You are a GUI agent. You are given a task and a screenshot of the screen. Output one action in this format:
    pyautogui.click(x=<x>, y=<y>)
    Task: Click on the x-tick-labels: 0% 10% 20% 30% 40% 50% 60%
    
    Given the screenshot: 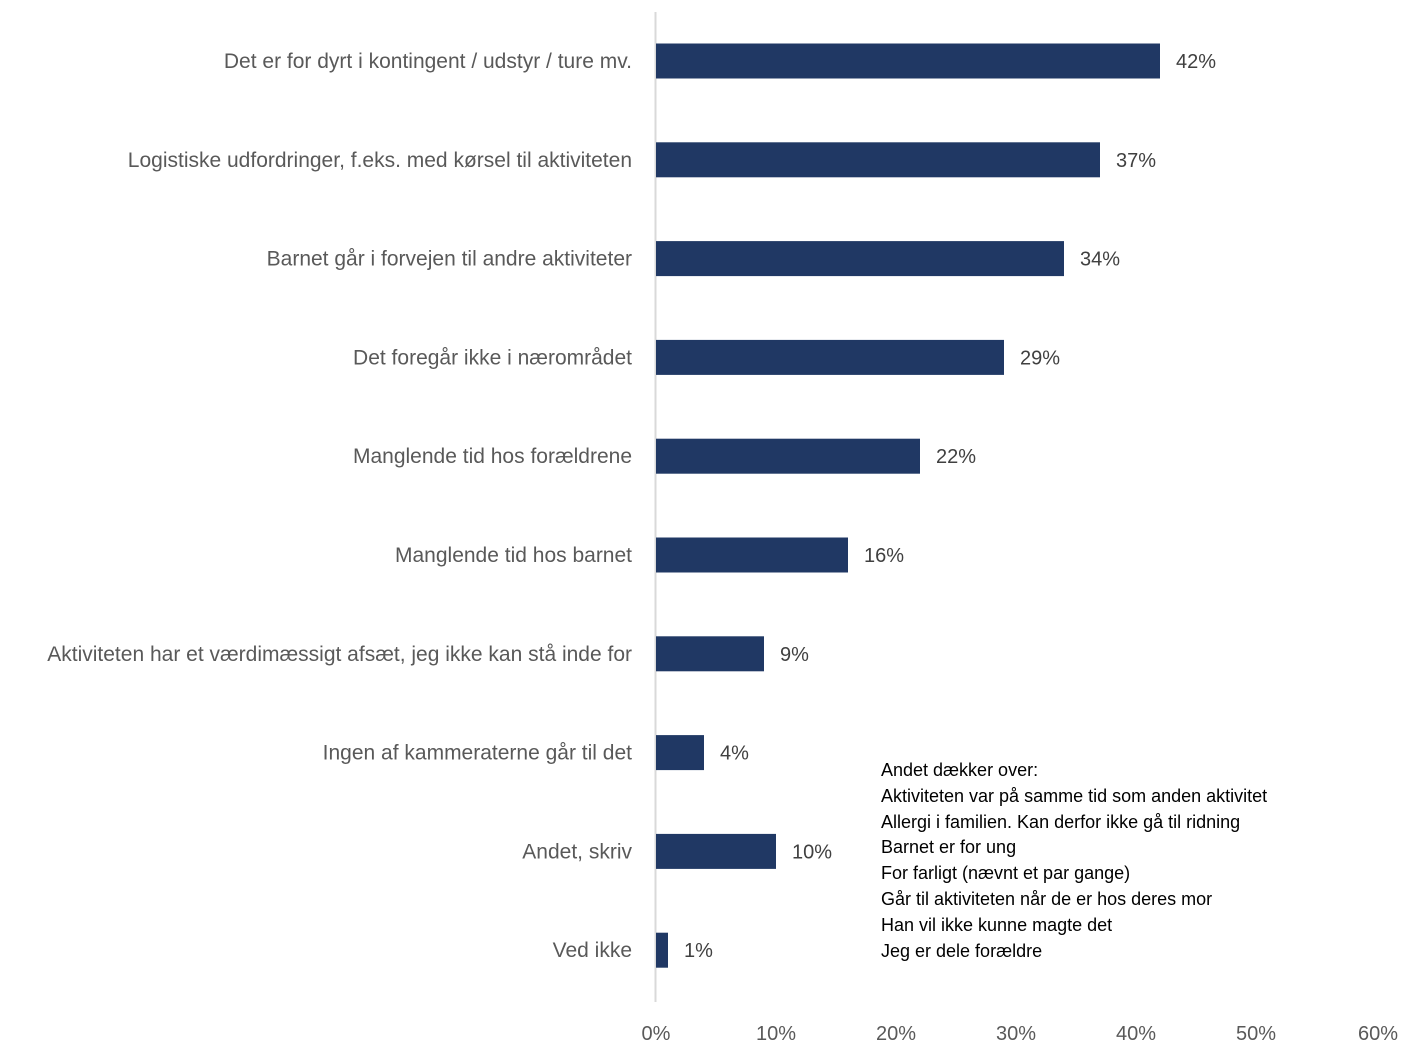 What is the action you would take?
    pyautogui.click(x=1020, y=1032)
    